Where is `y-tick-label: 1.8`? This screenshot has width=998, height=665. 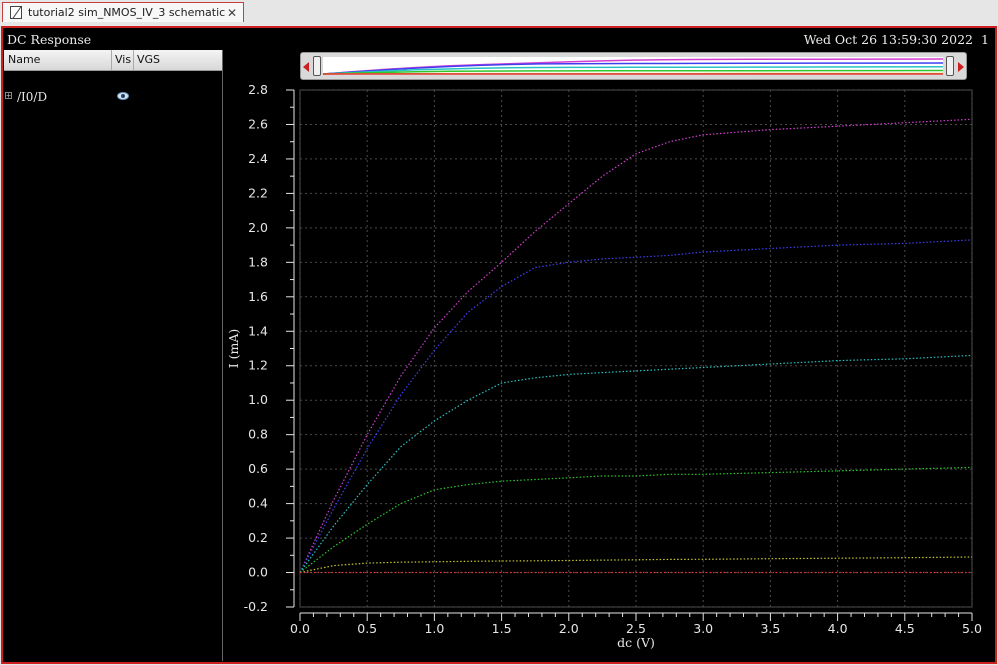
y-tick-label: 1.8 is located at coordinates (258, 261).